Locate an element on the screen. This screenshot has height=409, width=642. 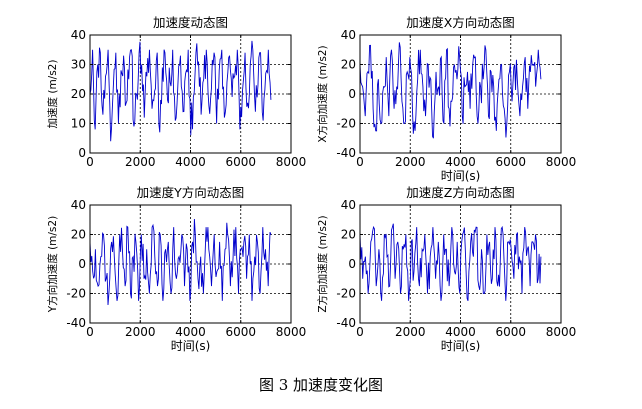
y-axis-label: Y方向加速度 (m/s2) is located at coordinates (52, 264).